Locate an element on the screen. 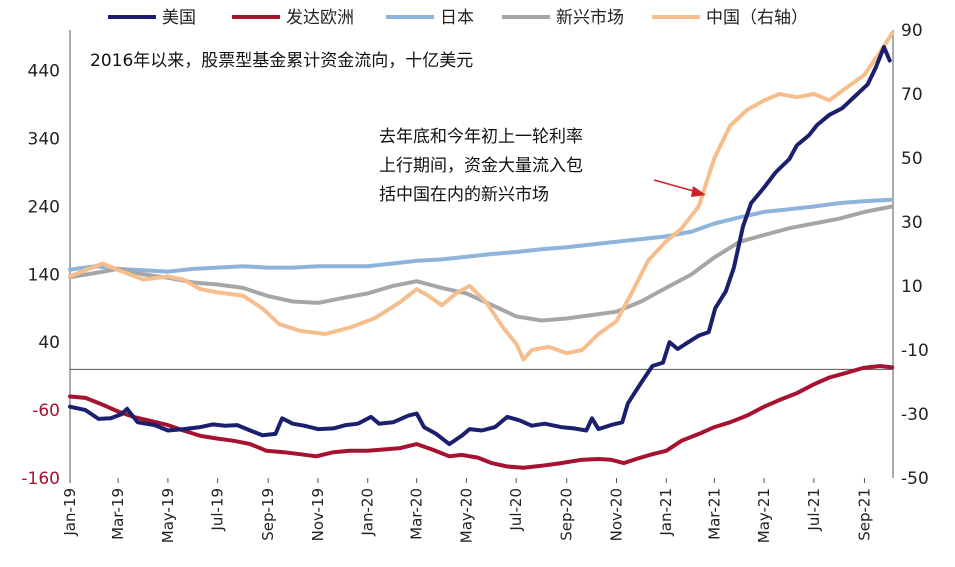  right-tick-label: -30 is located at coordinates (915, 415).